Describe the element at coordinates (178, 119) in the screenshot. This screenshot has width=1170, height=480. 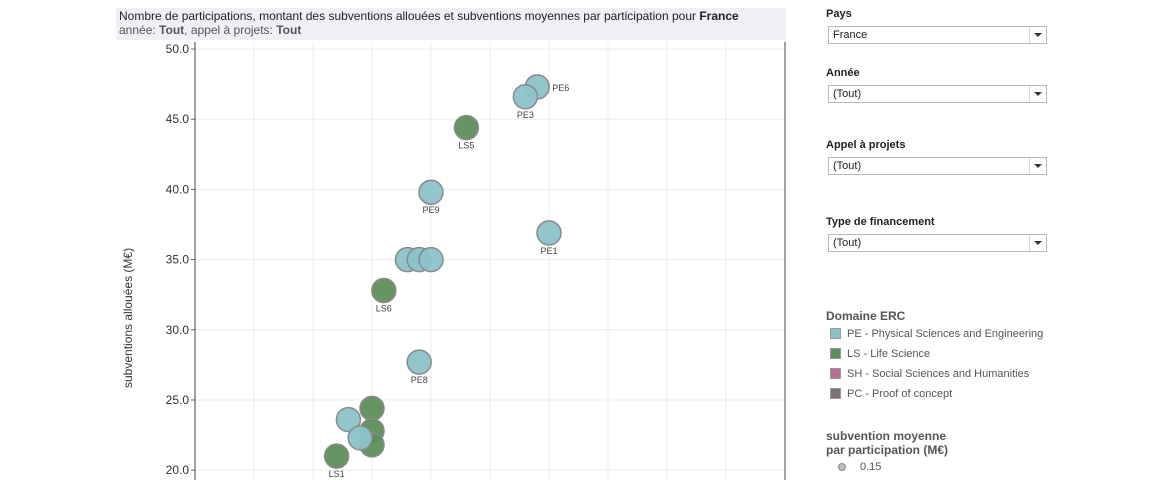
I see `y-tick-label: 45.0` at that location.